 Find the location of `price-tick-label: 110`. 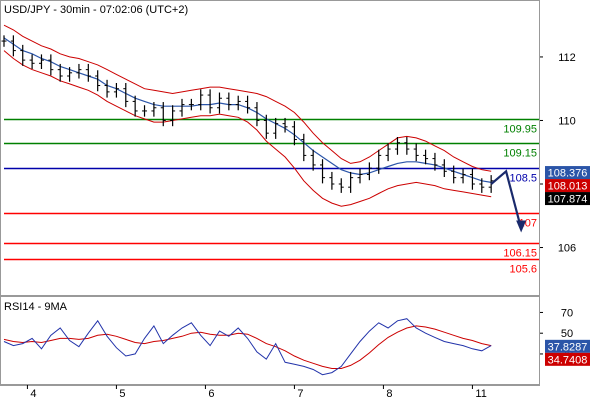

price-tick-label: 110 is located at coordinates (567, 121).